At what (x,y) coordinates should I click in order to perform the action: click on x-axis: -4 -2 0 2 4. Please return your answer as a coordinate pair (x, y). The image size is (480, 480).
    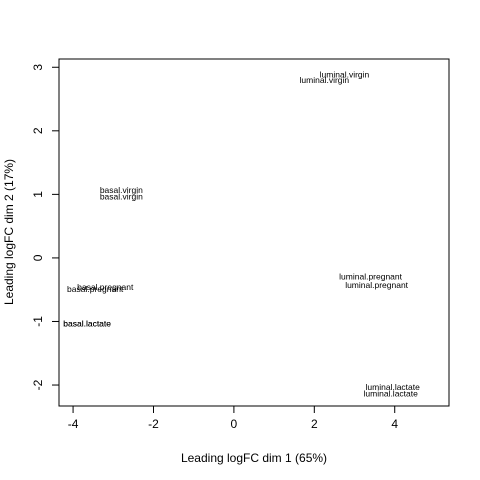
    Looking at the image, I should click on (233, 418).